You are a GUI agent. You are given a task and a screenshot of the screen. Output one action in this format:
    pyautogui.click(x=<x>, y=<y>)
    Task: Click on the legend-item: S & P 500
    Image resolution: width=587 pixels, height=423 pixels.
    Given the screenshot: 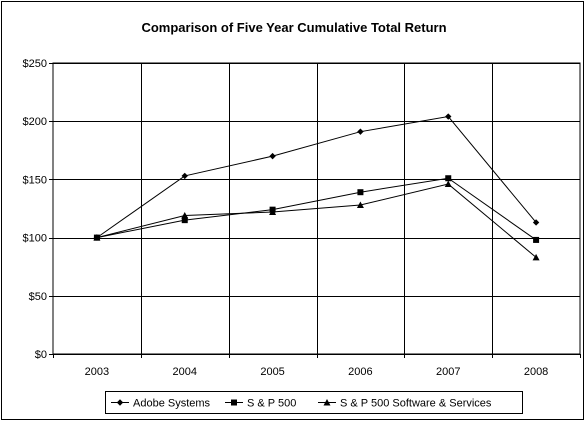 What is the action you would take?
    pyautogui.click(x=260, y=404)
    